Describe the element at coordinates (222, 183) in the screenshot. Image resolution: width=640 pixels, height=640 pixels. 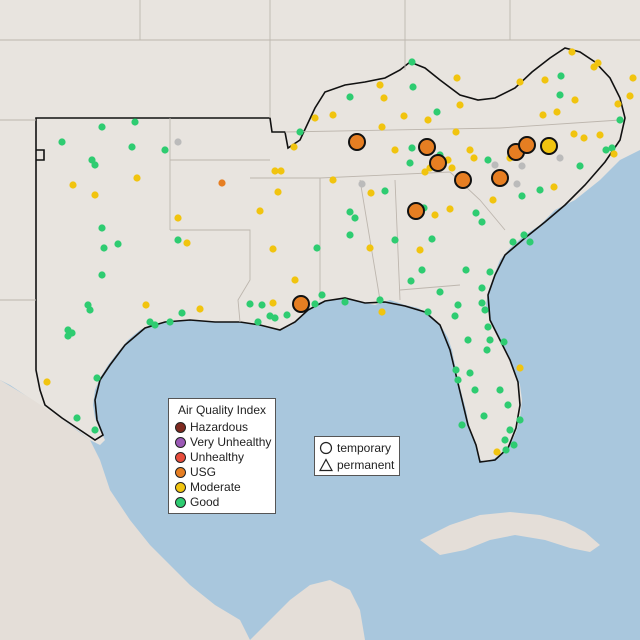
I see `monitor-marker-usg` at that location.